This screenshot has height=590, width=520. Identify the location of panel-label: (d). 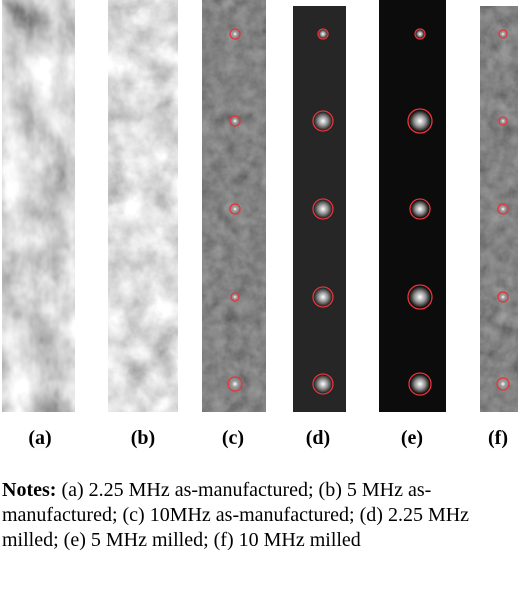
(318, 438).